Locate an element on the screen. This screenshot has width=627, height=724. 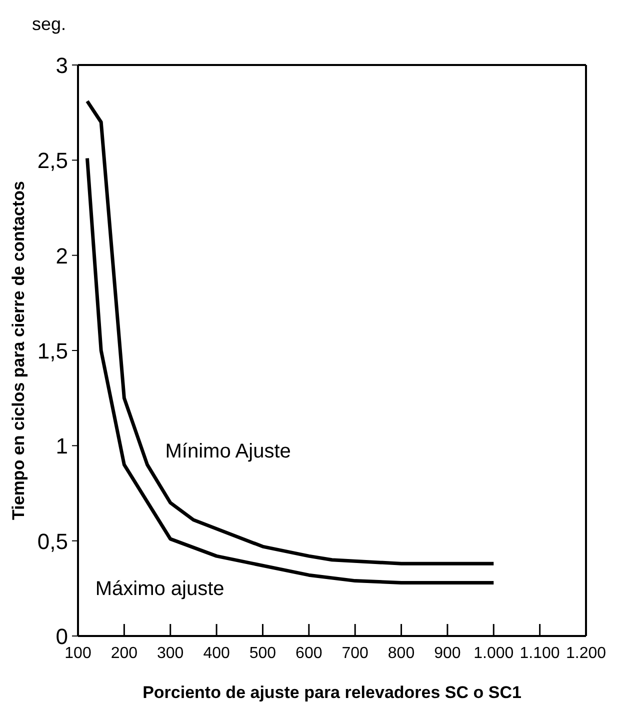
text: seg. is located at coordinates (49, 24).